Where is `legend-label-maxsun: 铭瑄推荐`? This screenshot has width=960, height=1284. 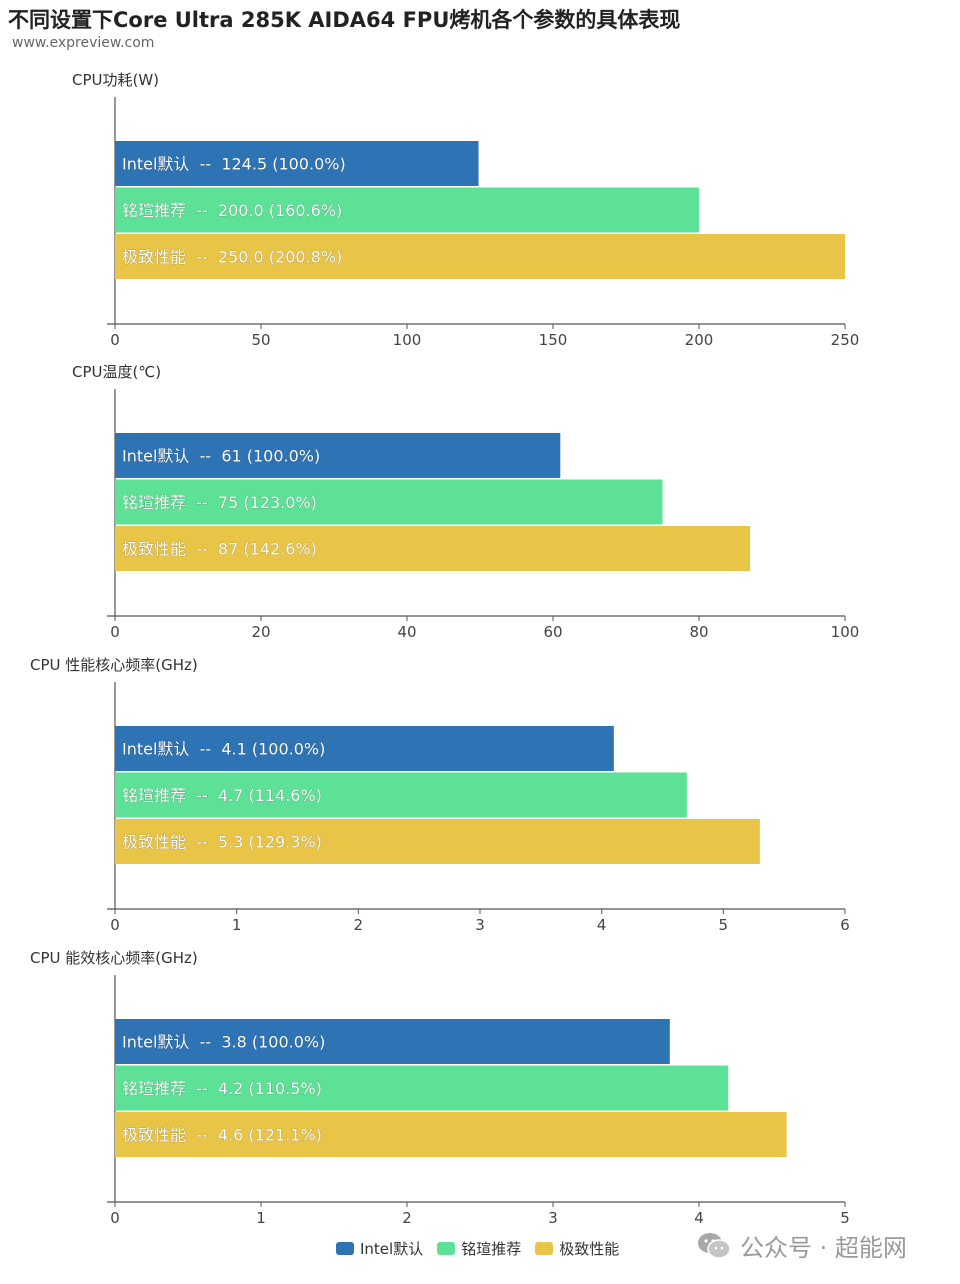
legend-label-maxsun: 铭瑄推荐 is located at coordinates (491, 1249).